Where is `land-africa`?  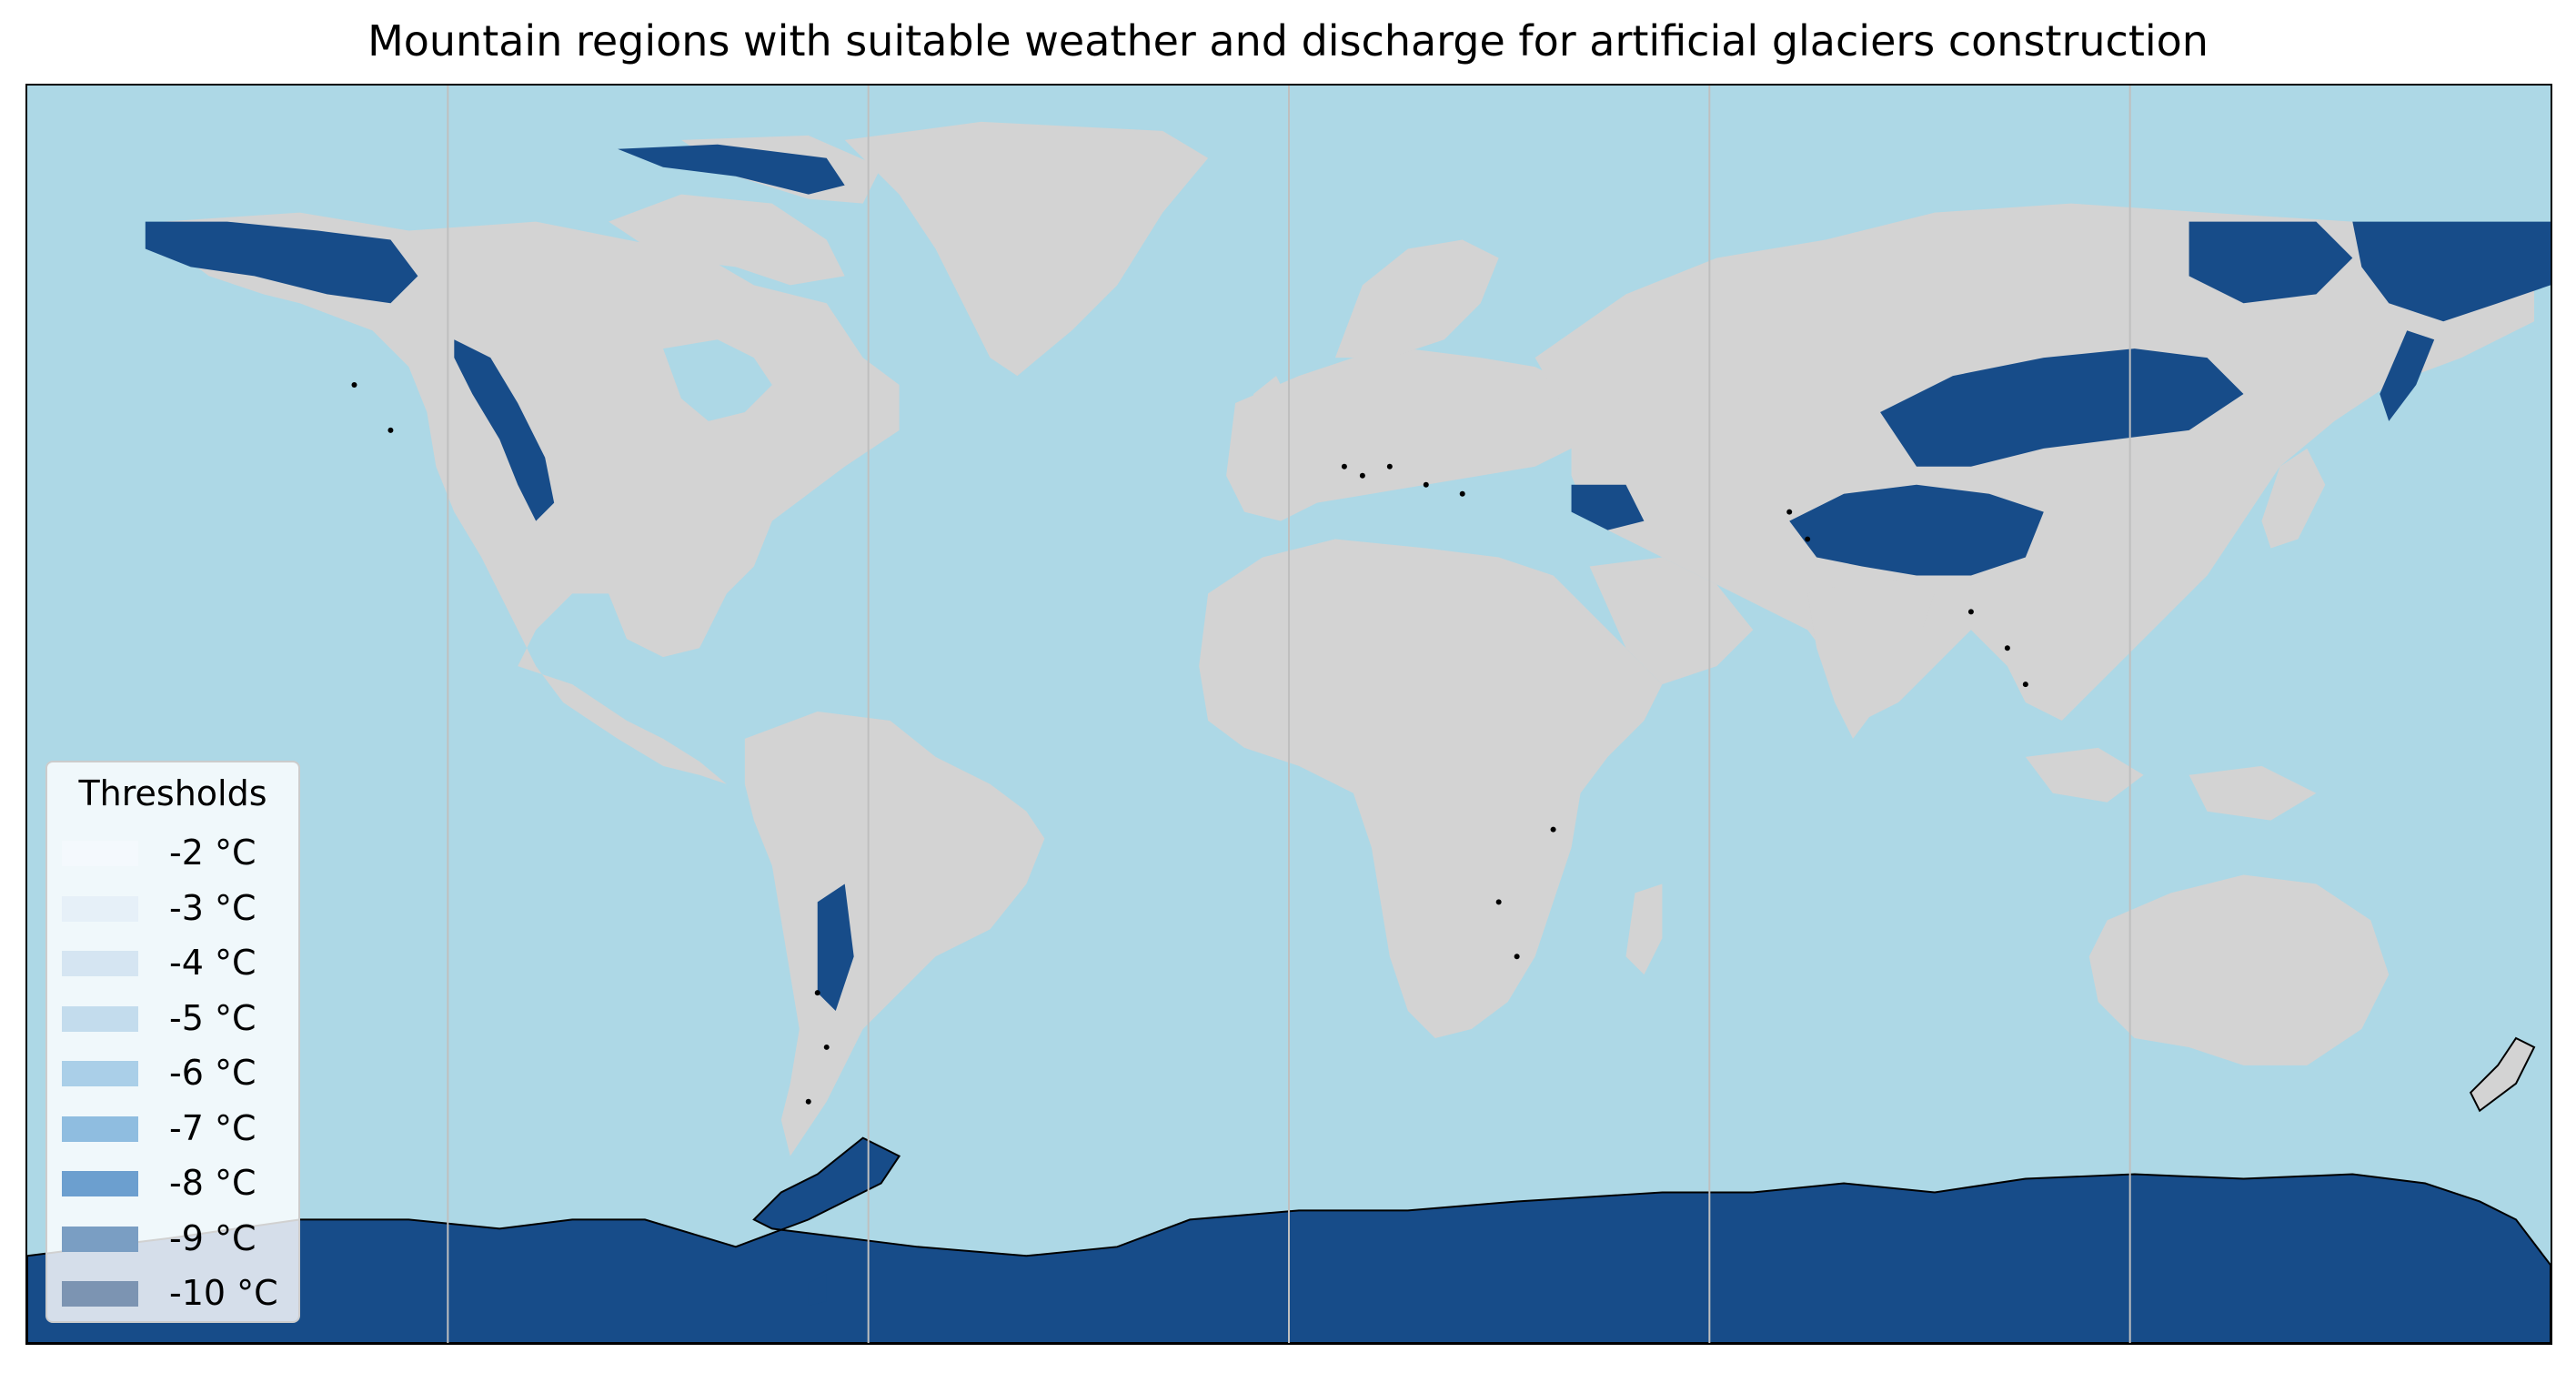
land-africa is located at coordinates (1431, 788).